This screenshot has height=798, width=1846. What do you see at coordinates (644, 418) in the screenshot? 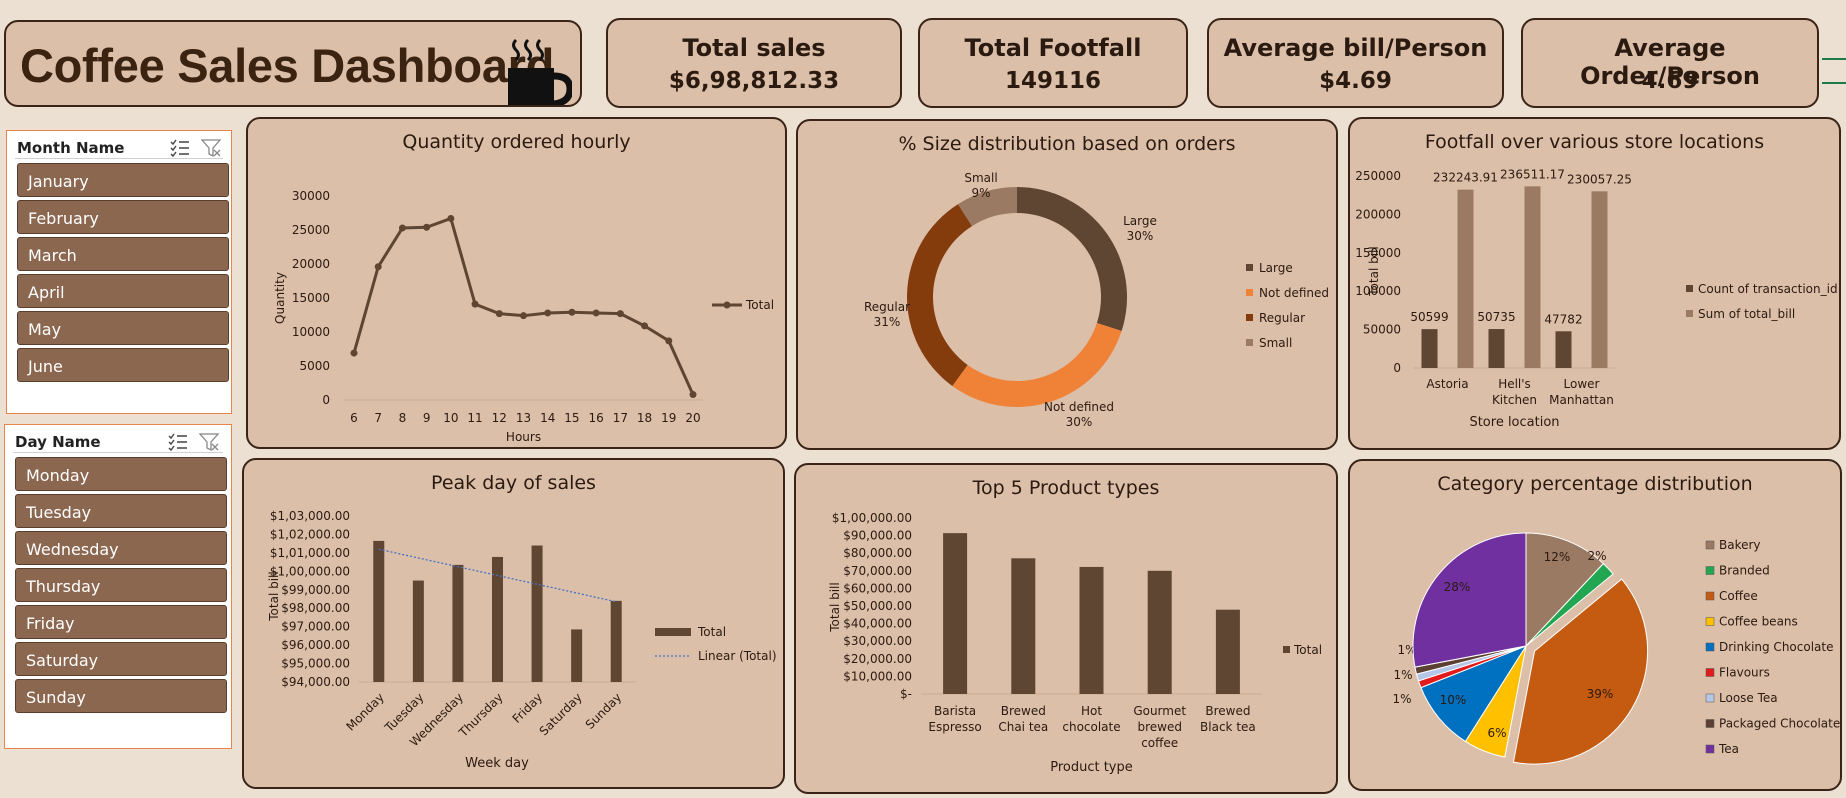
I see `x-tick-label: 18` at bounding box center [644, 418].